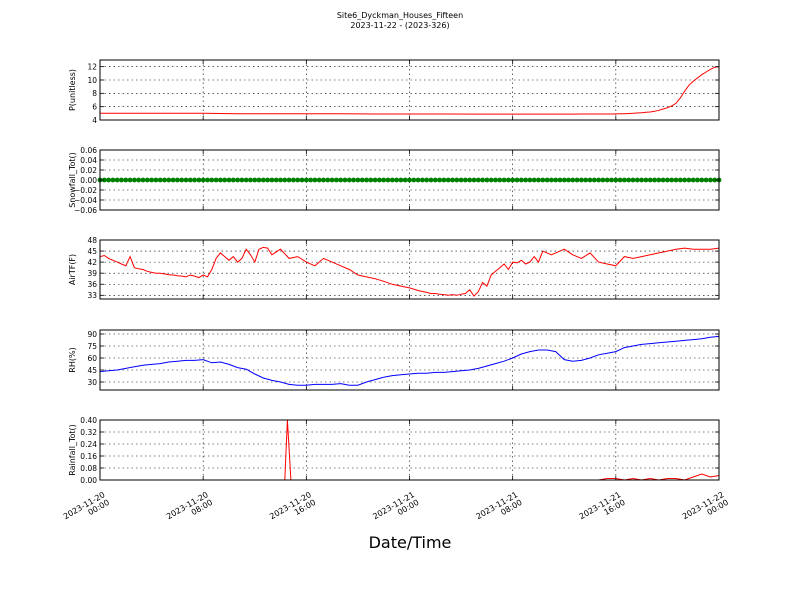  Describe the element at coordinates (88, 468) in the screenshot. I see `y-tick-label: 0.08` at that location.